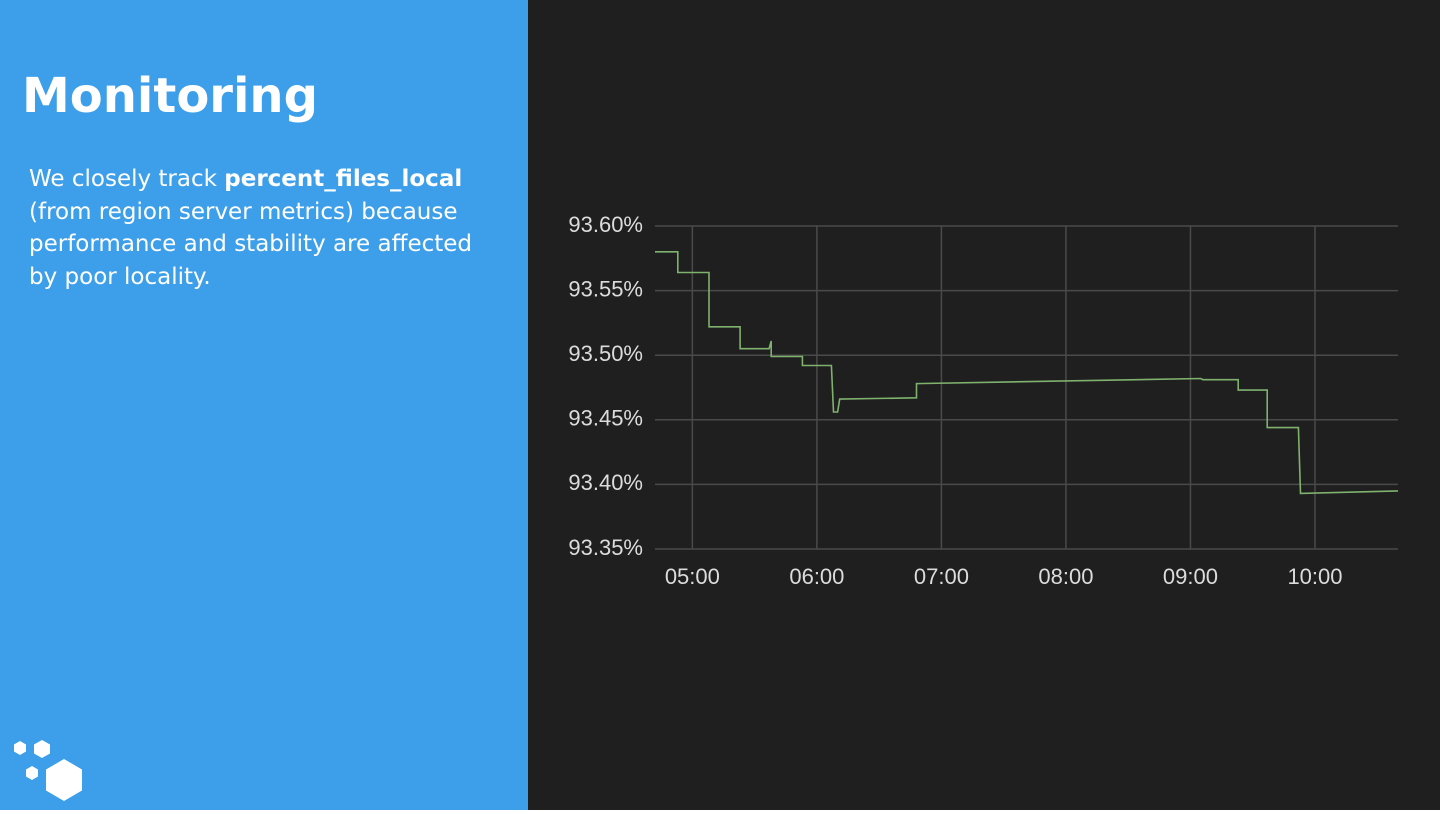 The height and width of the screenshot is (814, 1440). Describe the element at coordinates (170, 96) in the screenshot. I see `slide-title: Monitoring` at that location.